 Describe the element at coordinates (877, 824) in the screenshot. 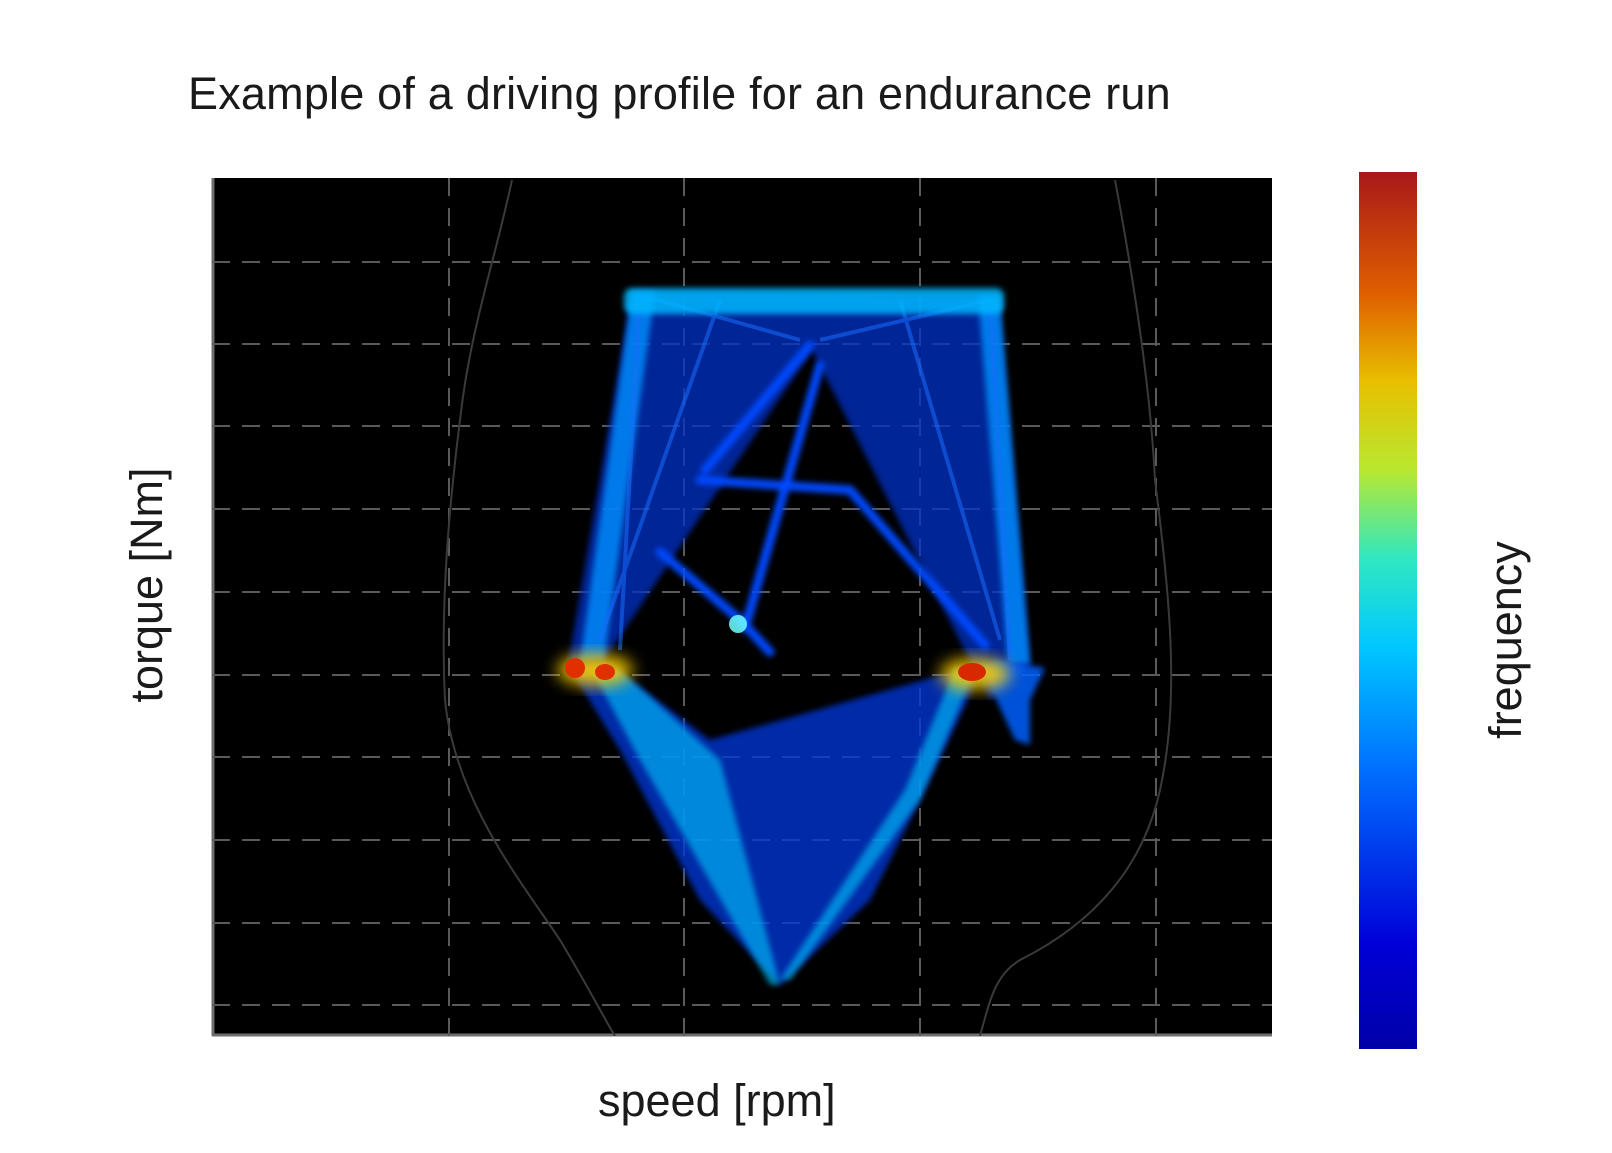

I see `density-lower-right-band` at that location.